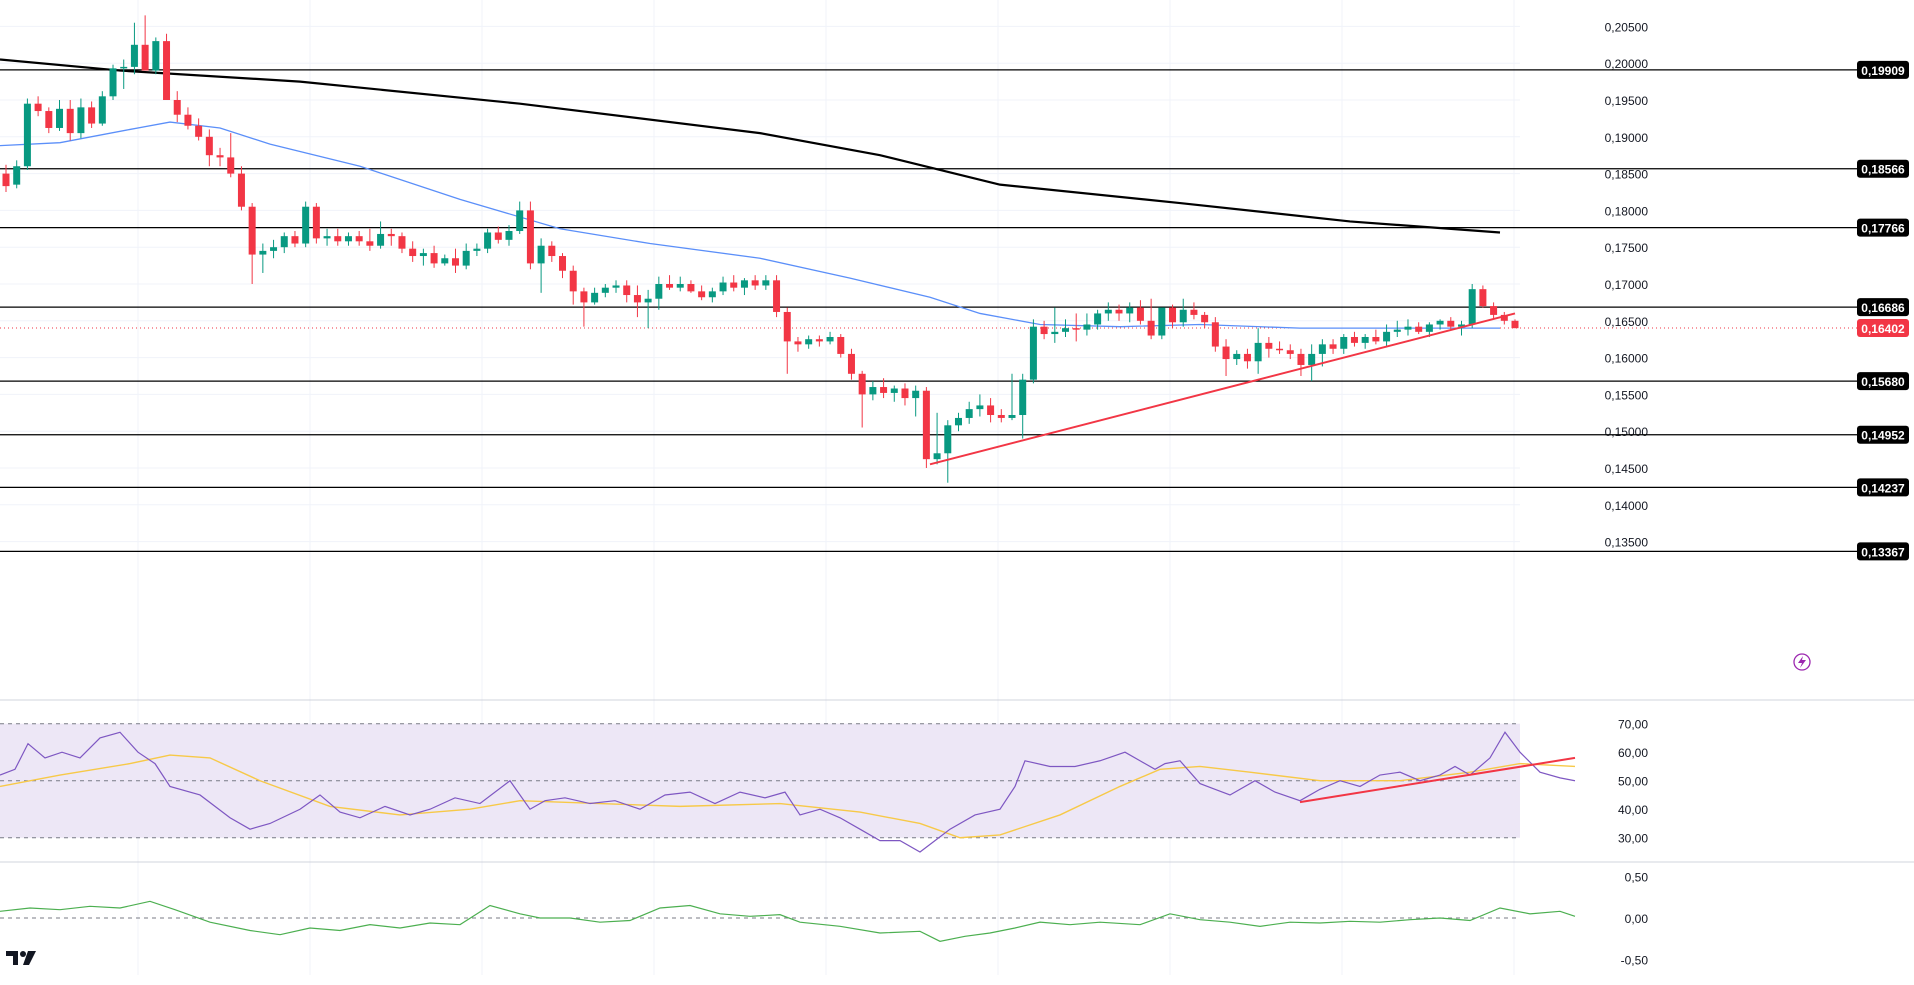  Describe the element at coordinates (1627, 506) in the screenshot. I see `price-tick-label: 0,14000` at that location.